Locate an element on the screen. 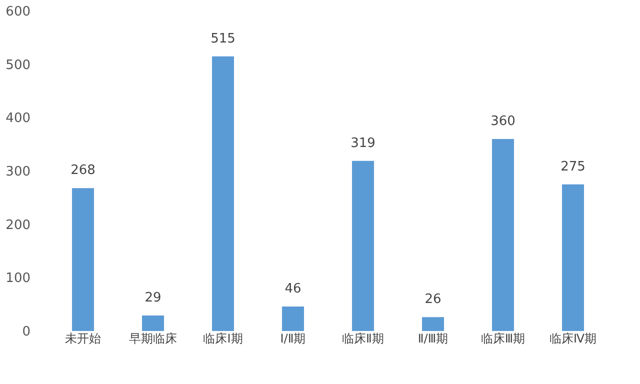 This screenshot has height=384, width=640. data-label: 268 is located at coordinates (83, 170).